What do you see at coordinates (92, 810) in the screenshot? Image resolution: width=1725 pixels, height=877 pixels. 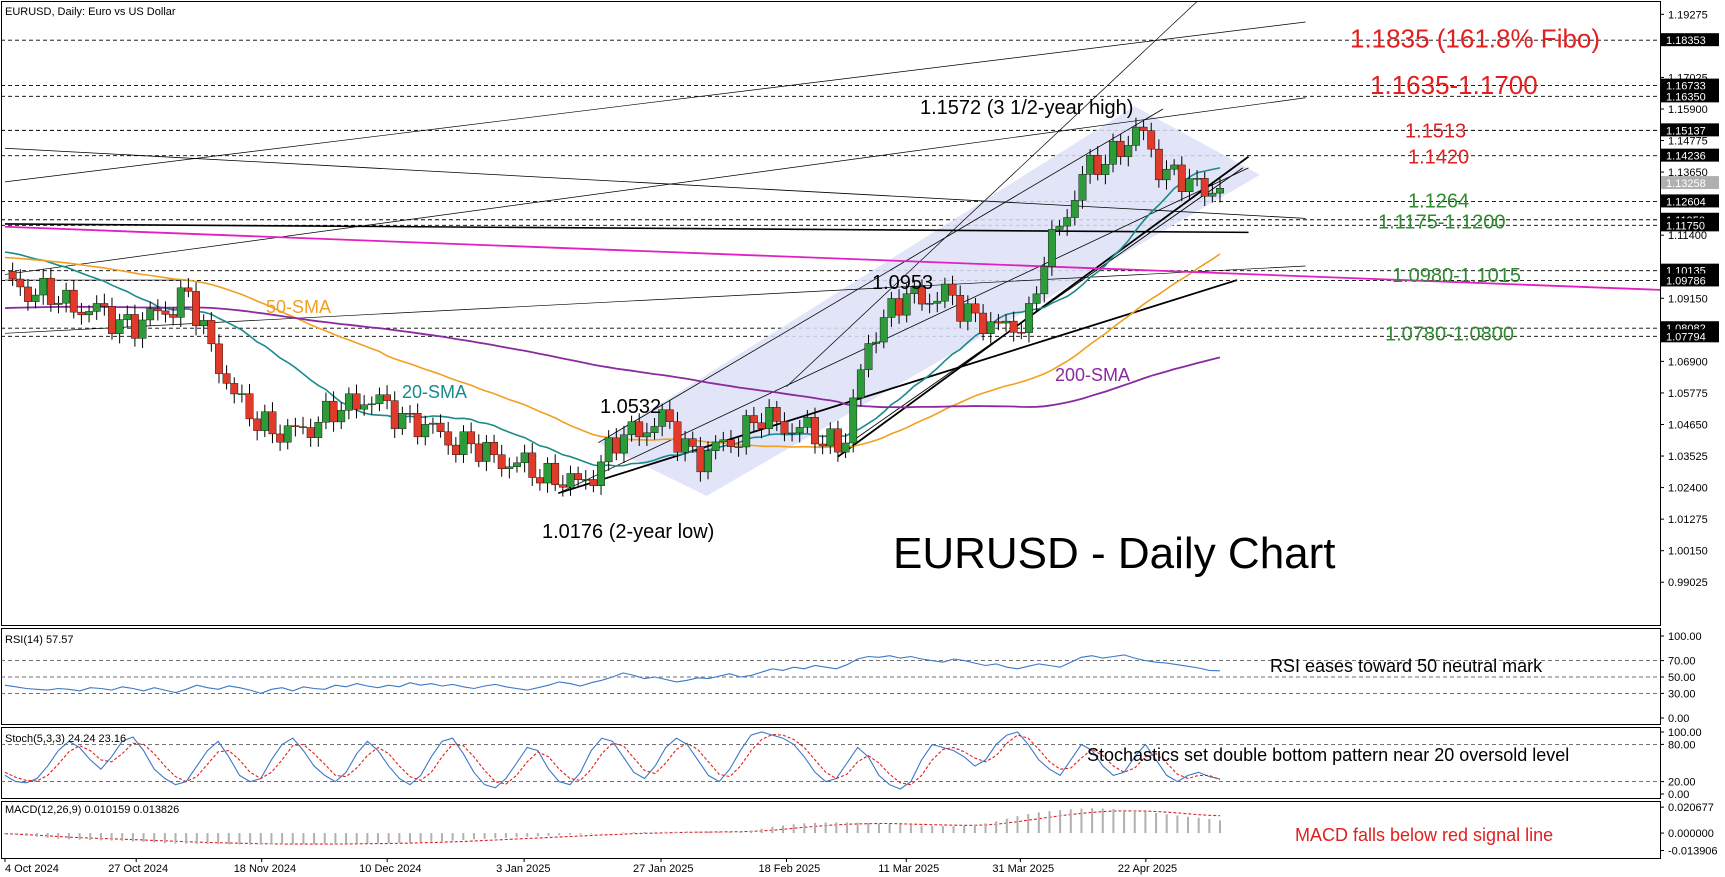 I see `macd-label: MACD(12,26,9) 0.010159 0.013826` at bounding box center [92, 810].